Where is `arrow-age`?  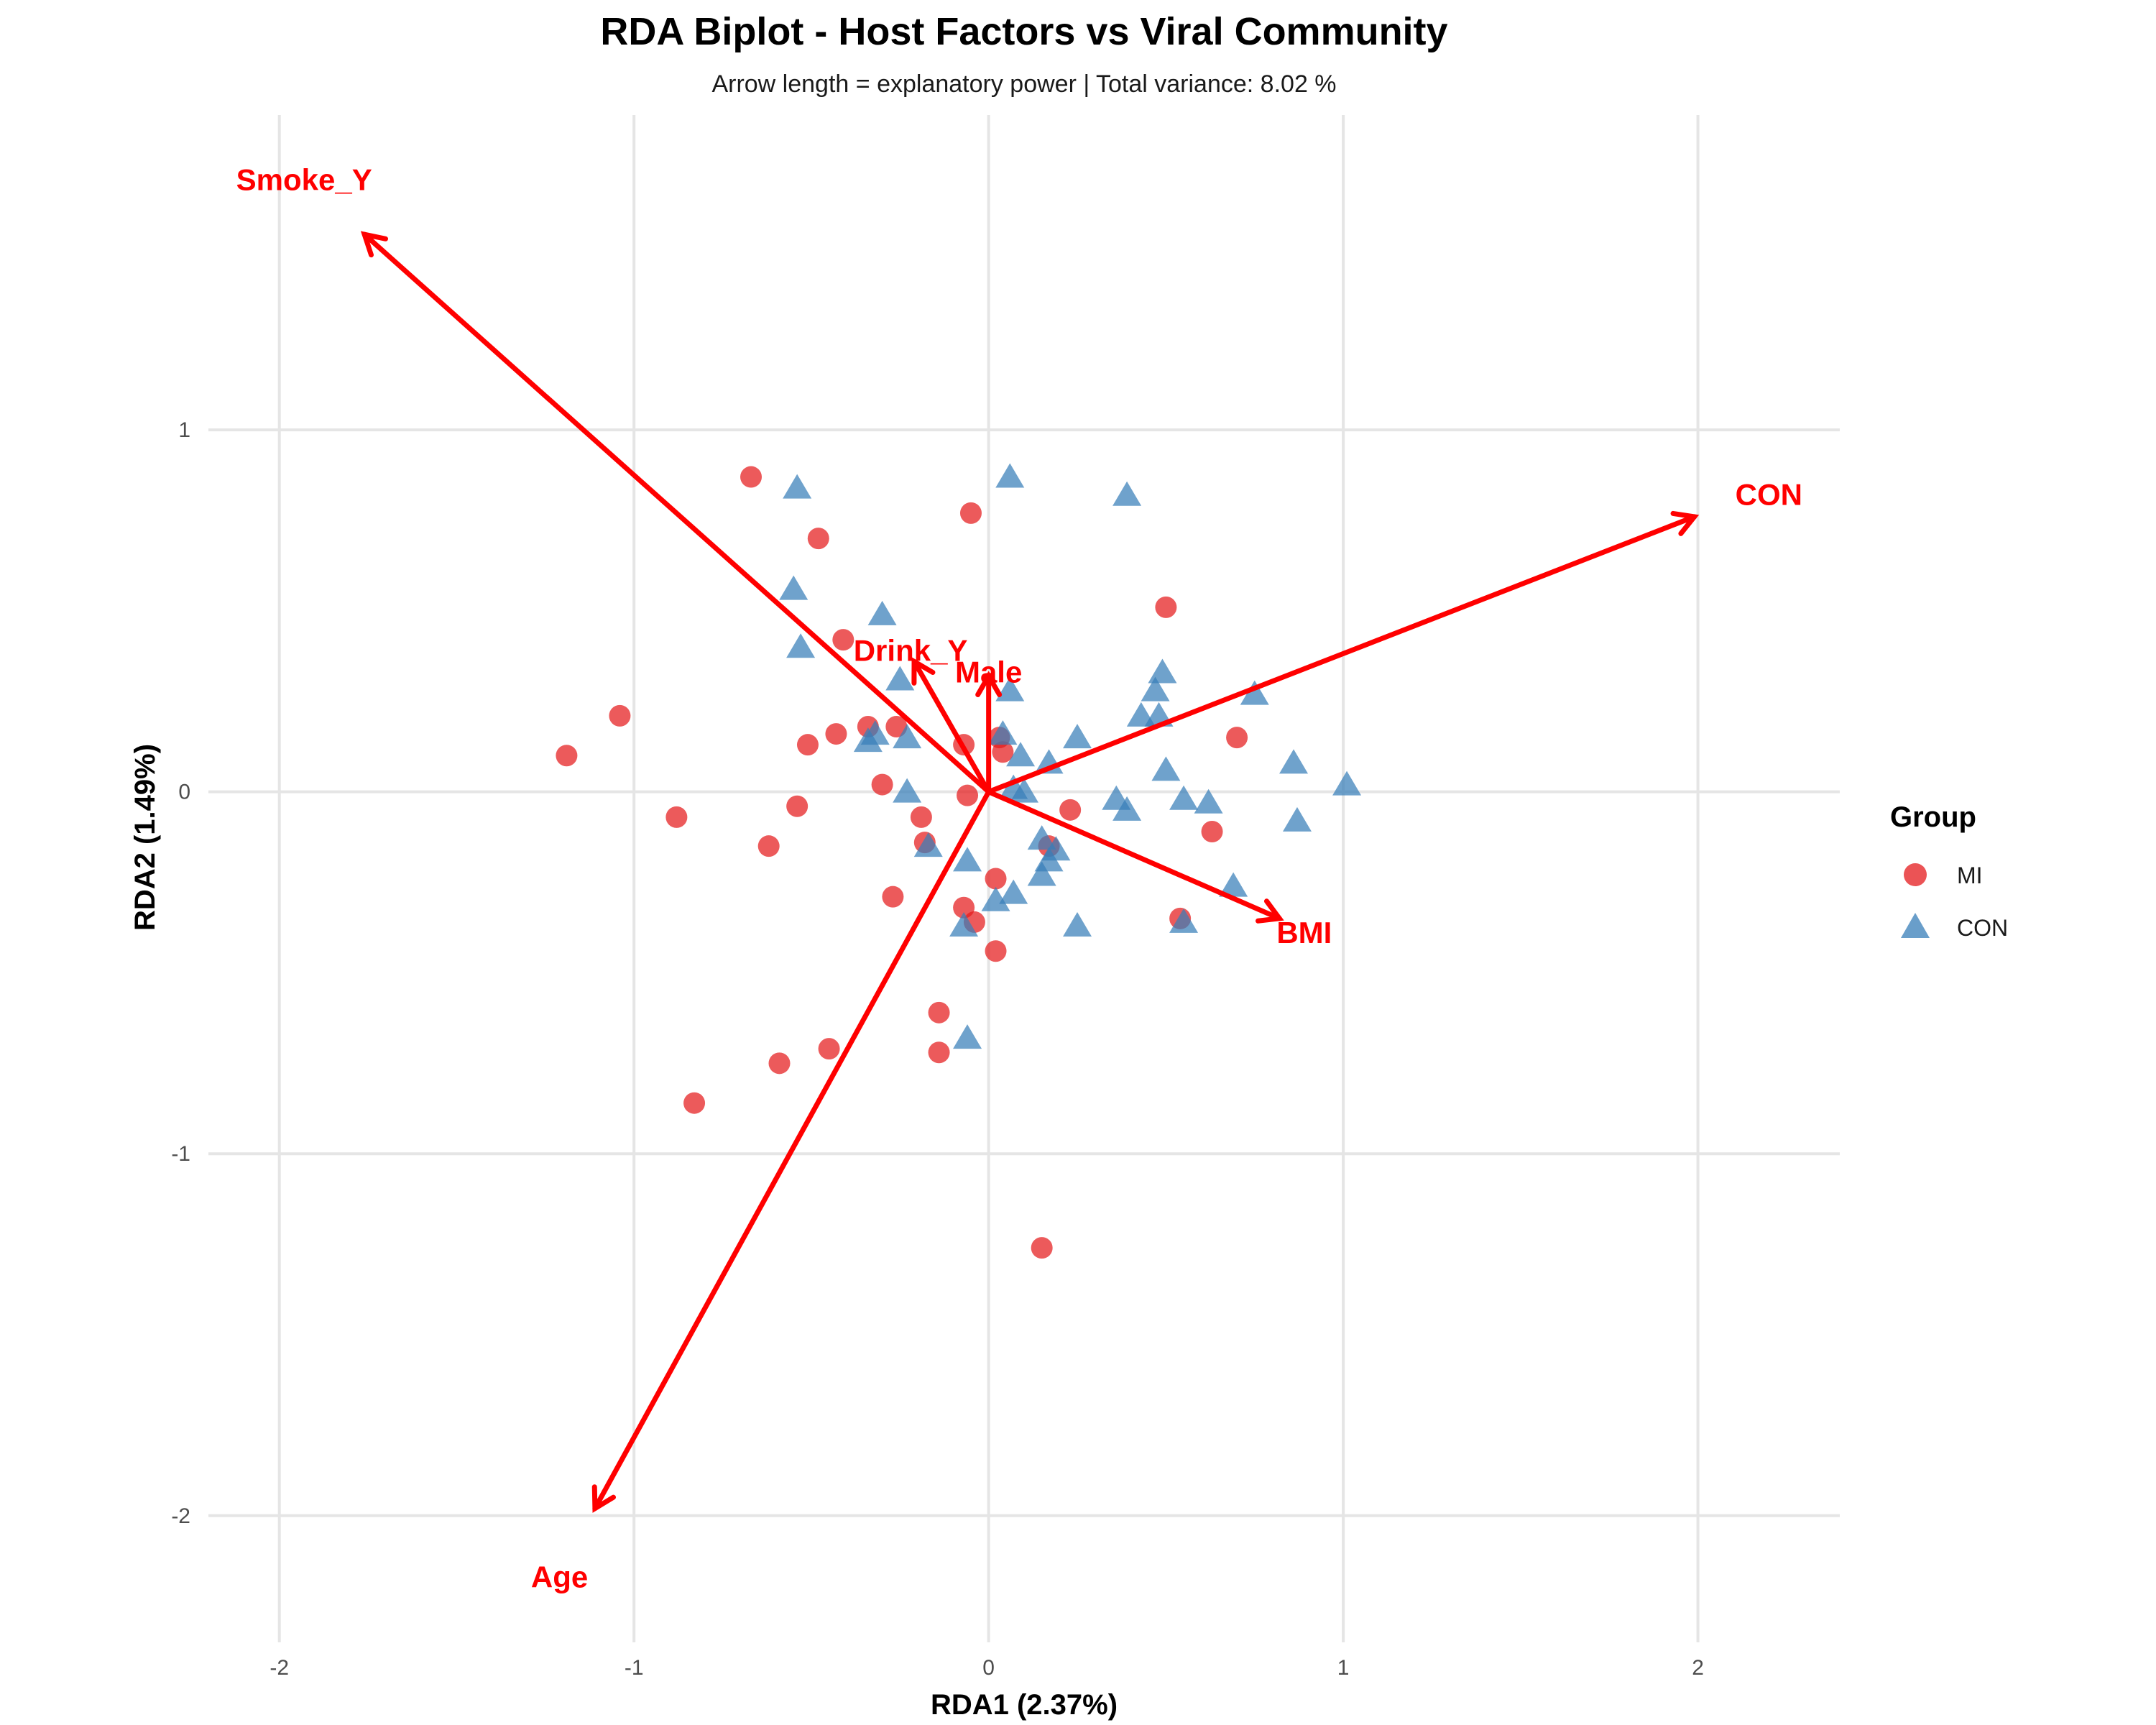
arrow-age is located at coordinates (792, 1150).